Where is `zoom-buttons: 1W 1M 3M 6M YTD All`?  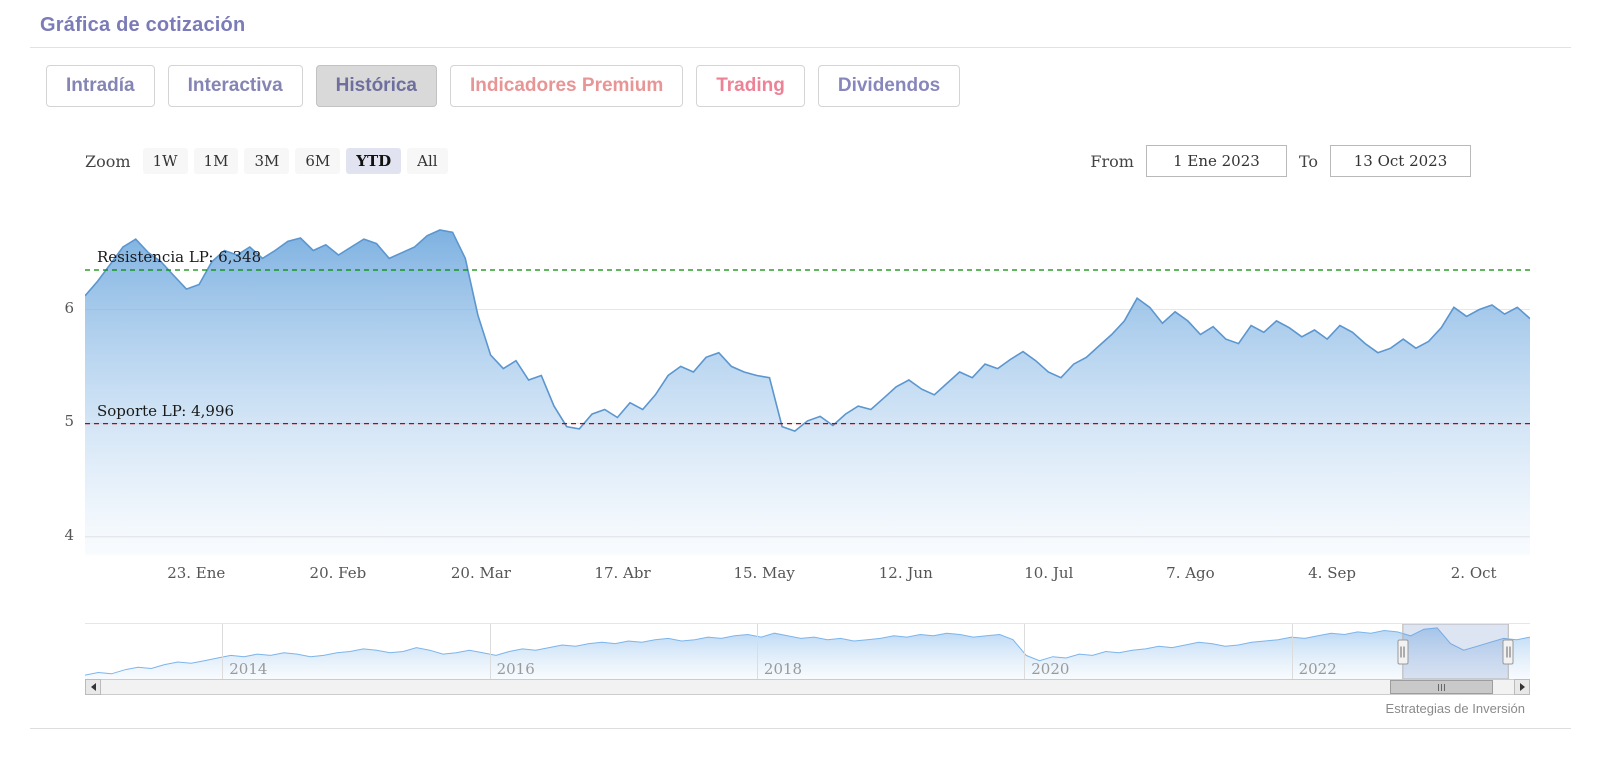 zoom-buttons: 1W 1M 3M 6M YTD All is located at coordinates (295, 161).